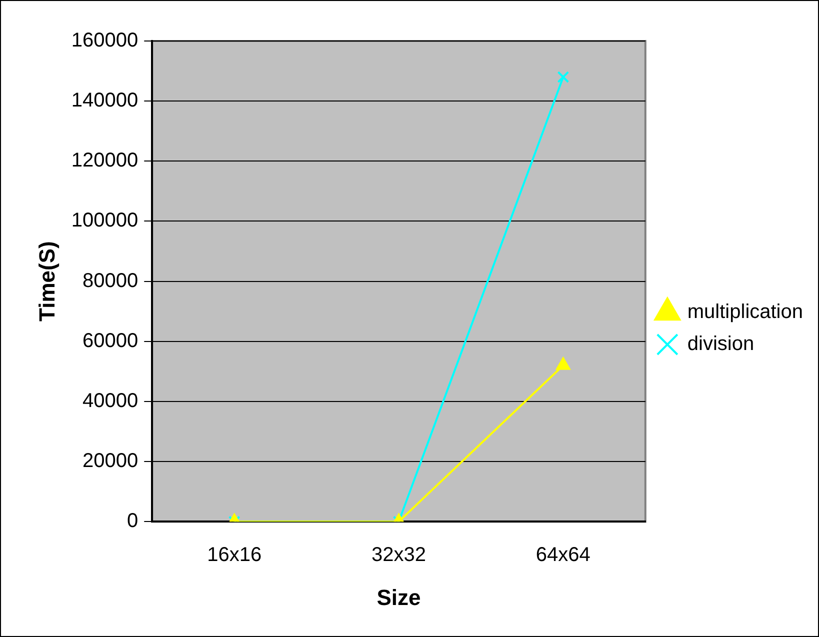 The image size is (819, 637). I want to click on y-tick-label: 120000, so click(104, 161).